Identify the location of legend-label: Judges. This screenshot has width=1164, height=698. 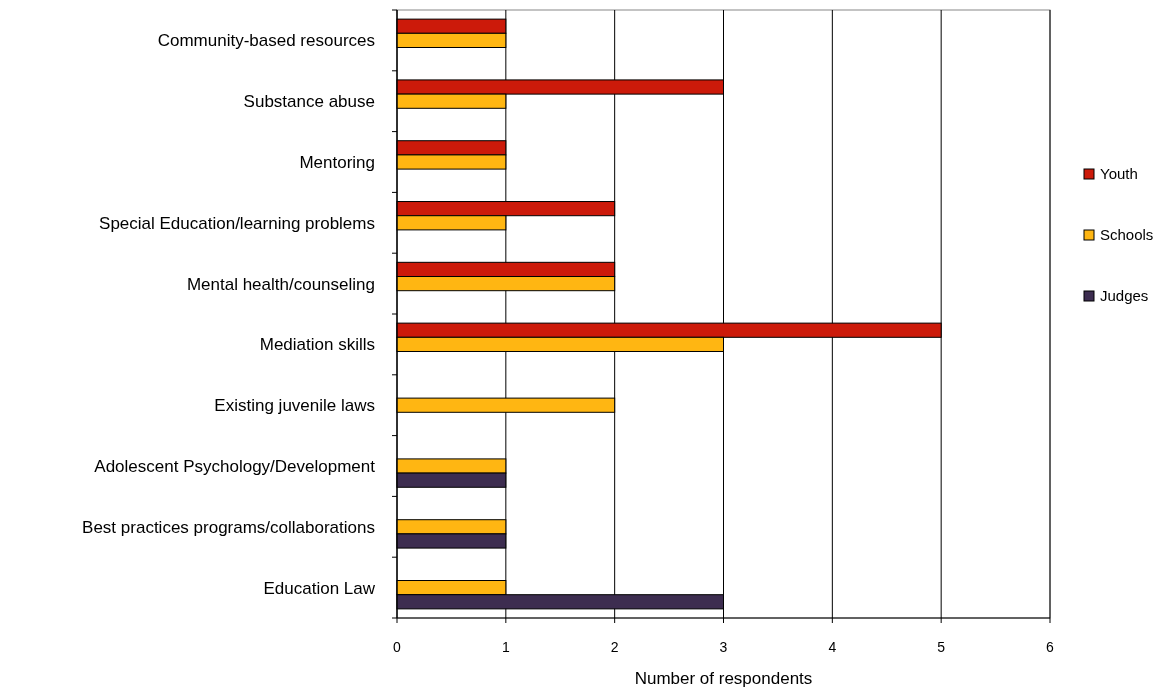
(1124, 296).